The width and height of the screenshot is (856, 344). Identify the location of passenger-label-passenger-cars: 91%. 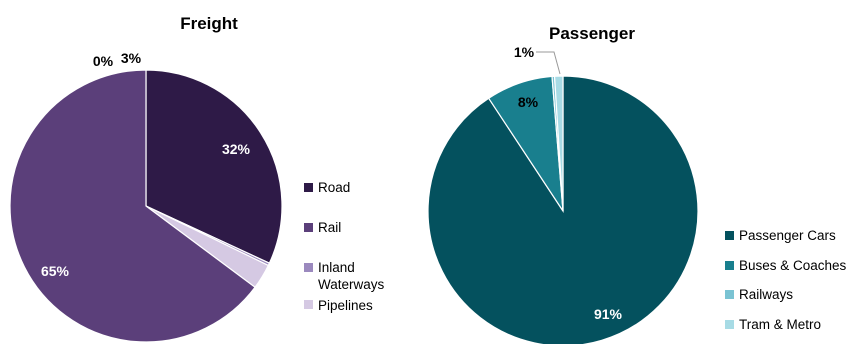
(608, 314).